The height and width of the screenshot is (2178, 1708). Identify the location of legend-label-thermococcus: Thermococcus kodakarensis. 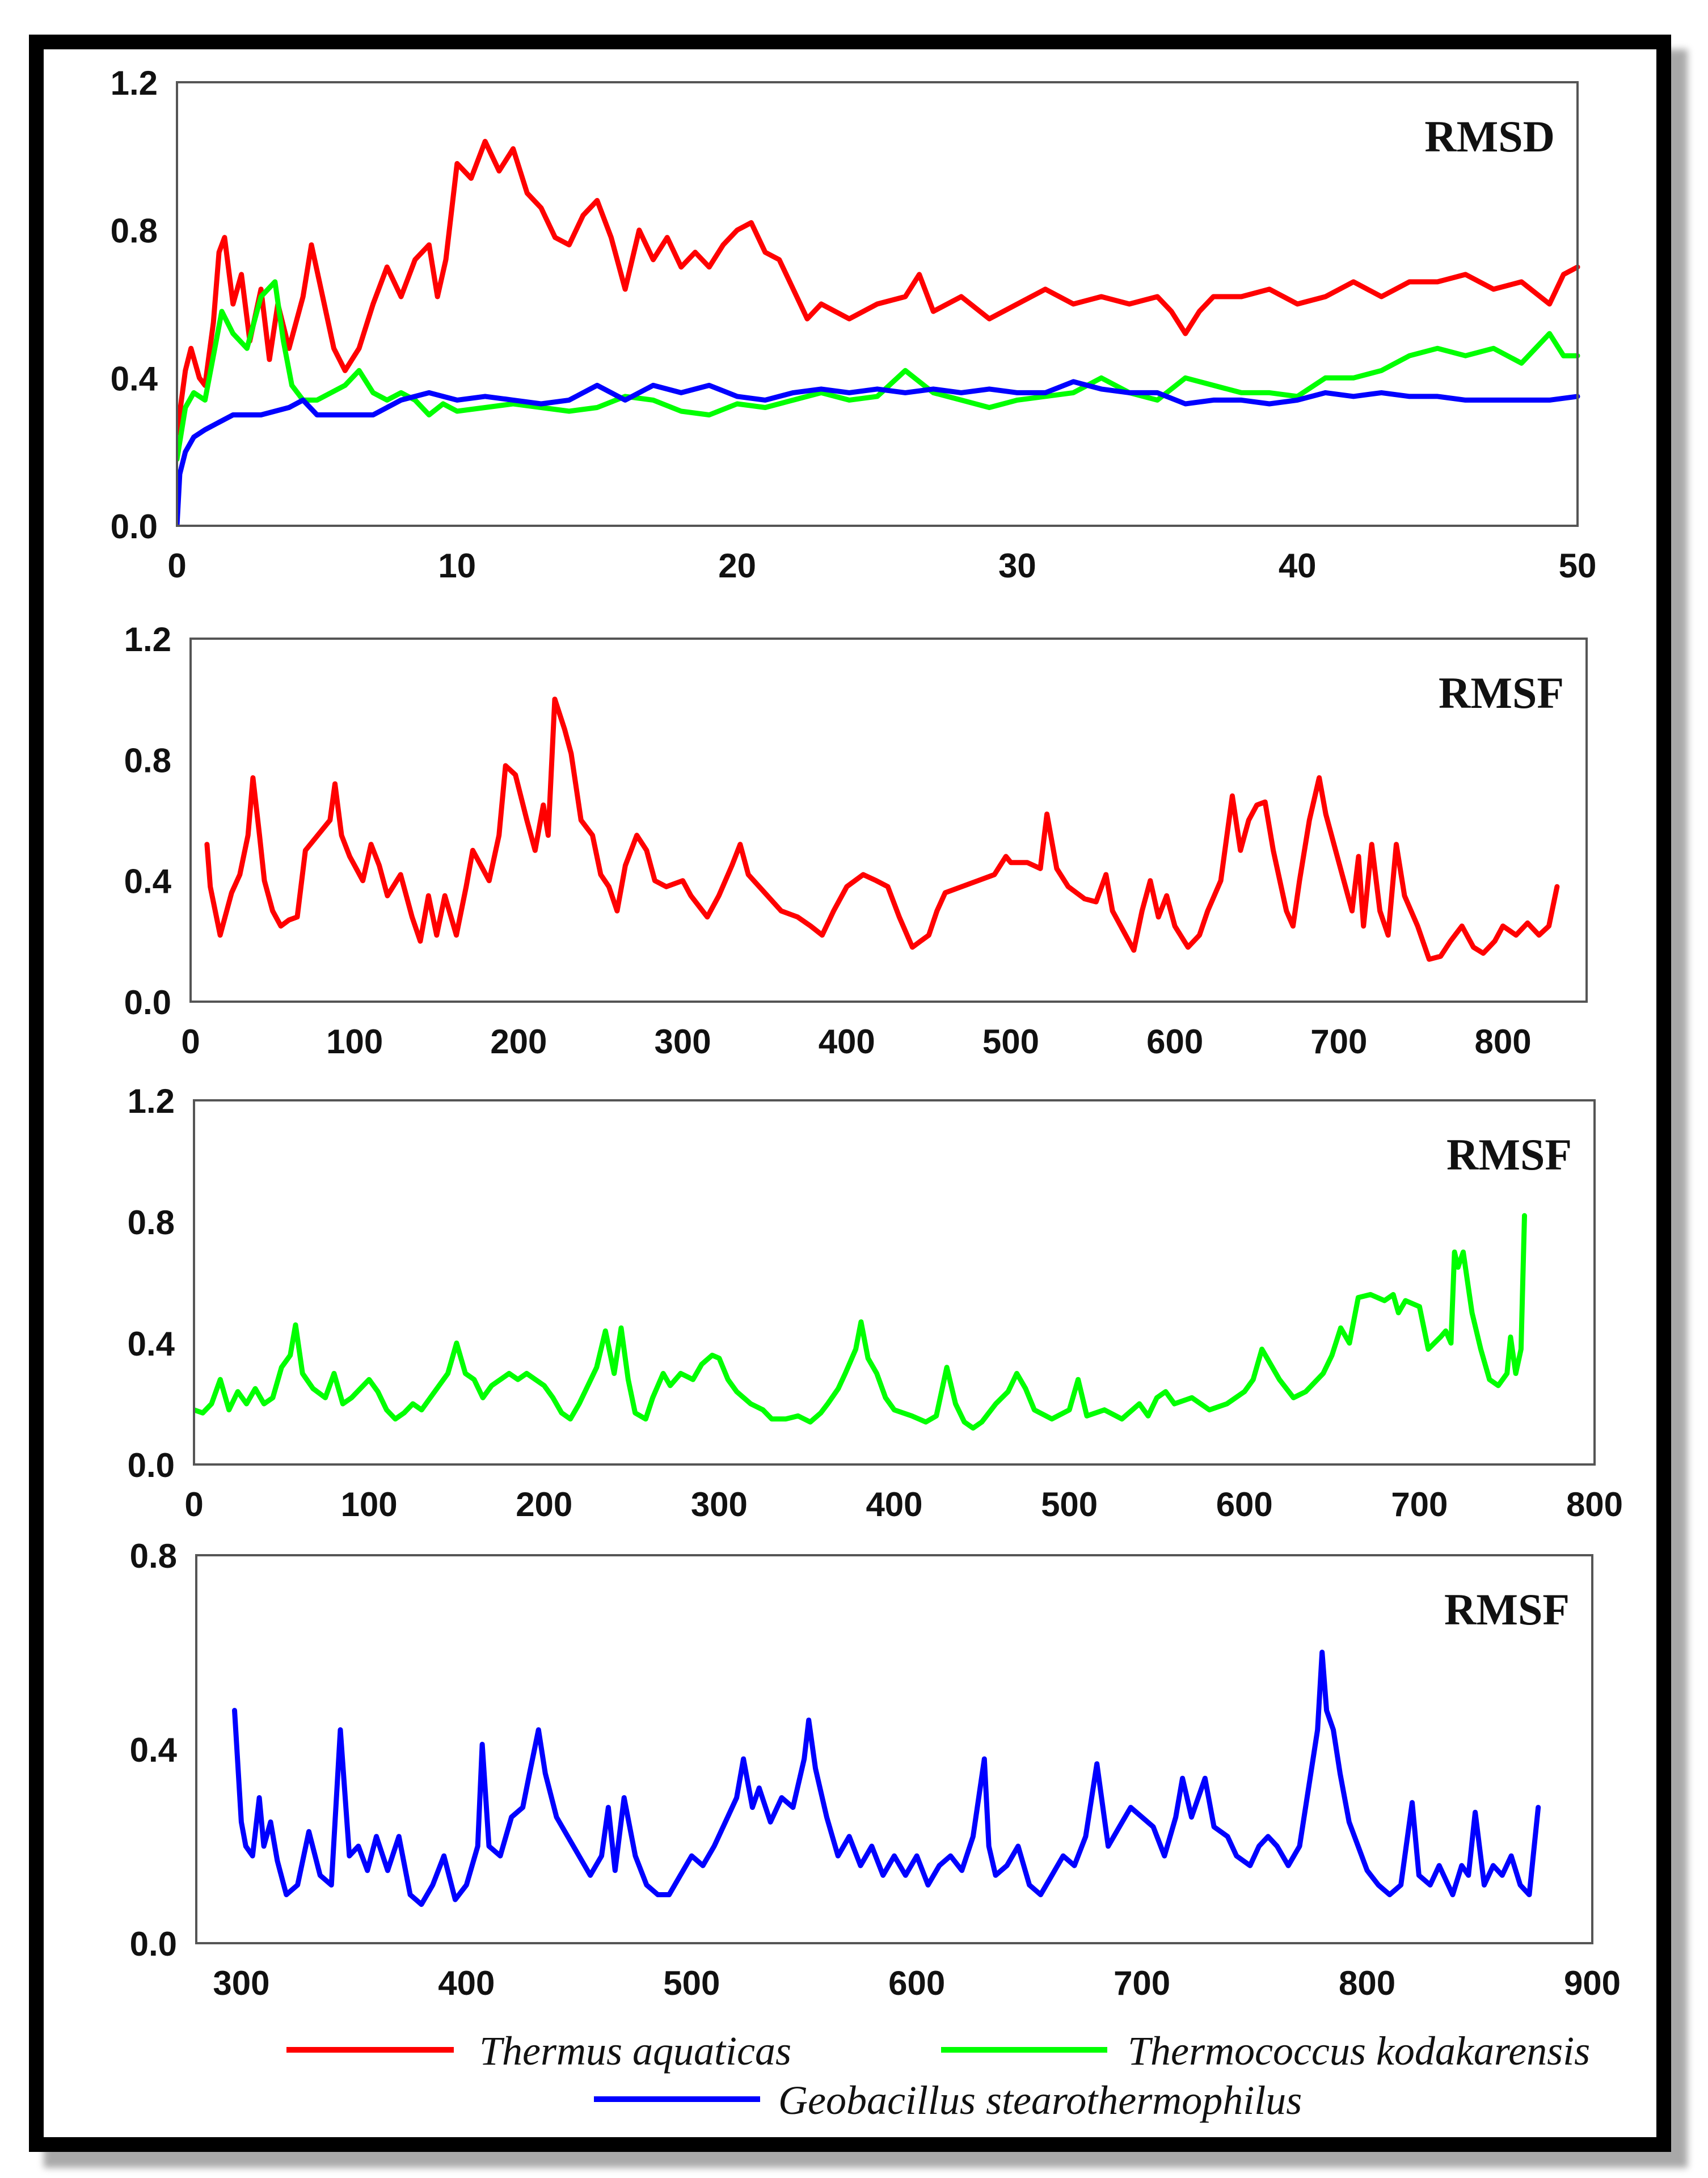
(1359, 2051).